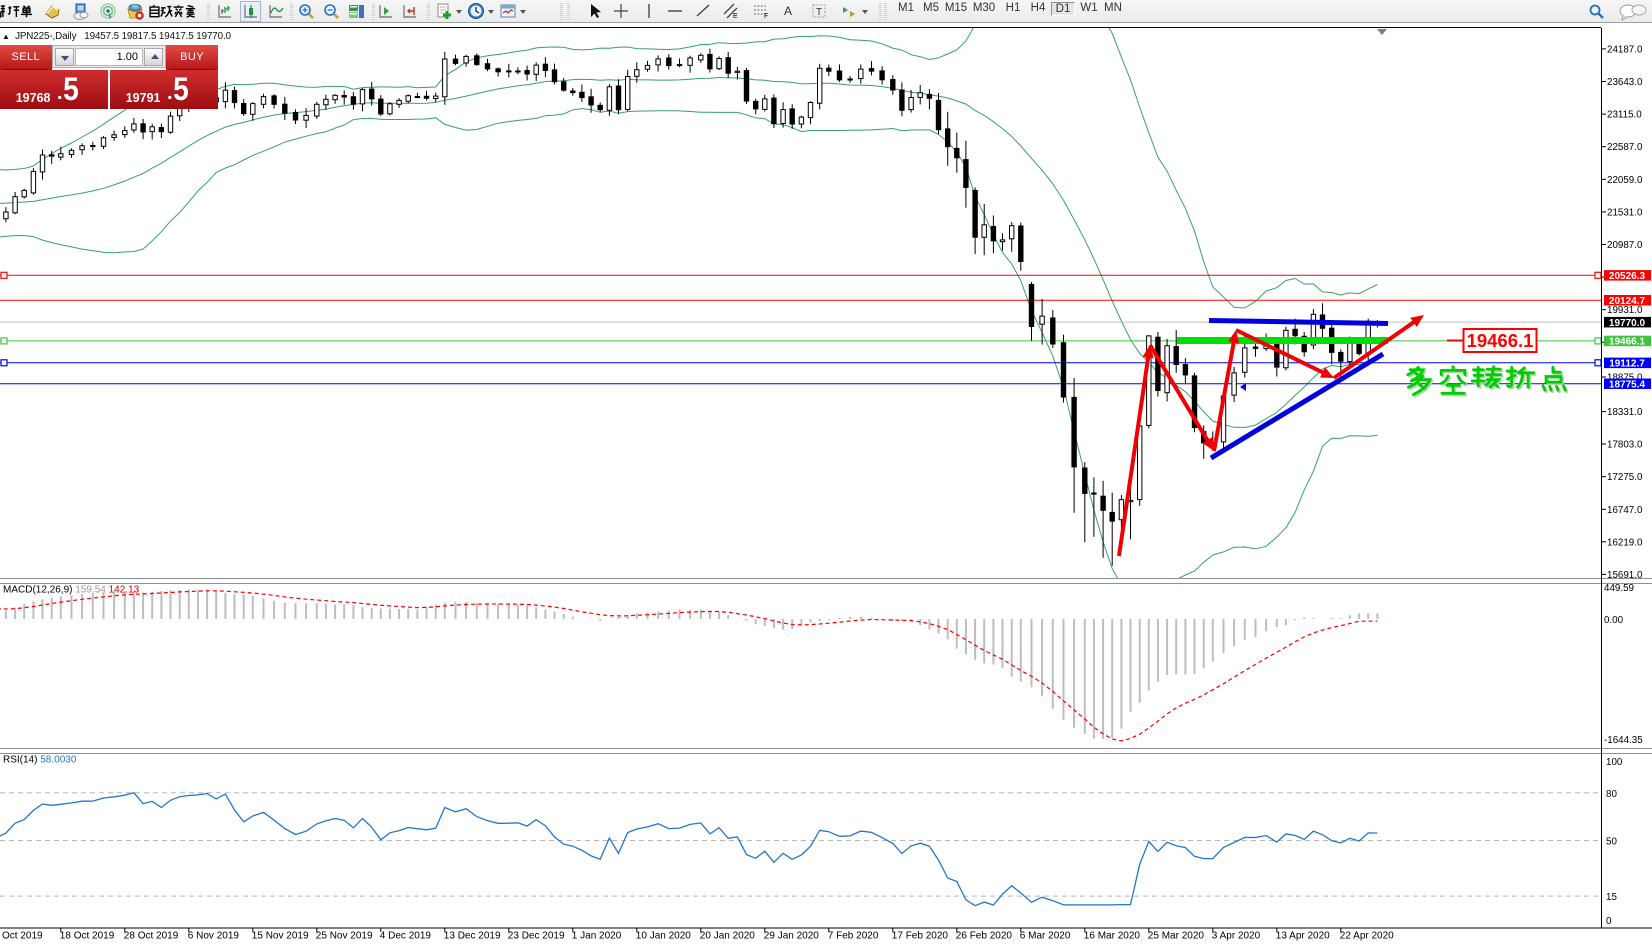  Describe the element at coordinates (1236, 936) in the screenshot. I see `svg-text: 3 Apr 2020` at that location.